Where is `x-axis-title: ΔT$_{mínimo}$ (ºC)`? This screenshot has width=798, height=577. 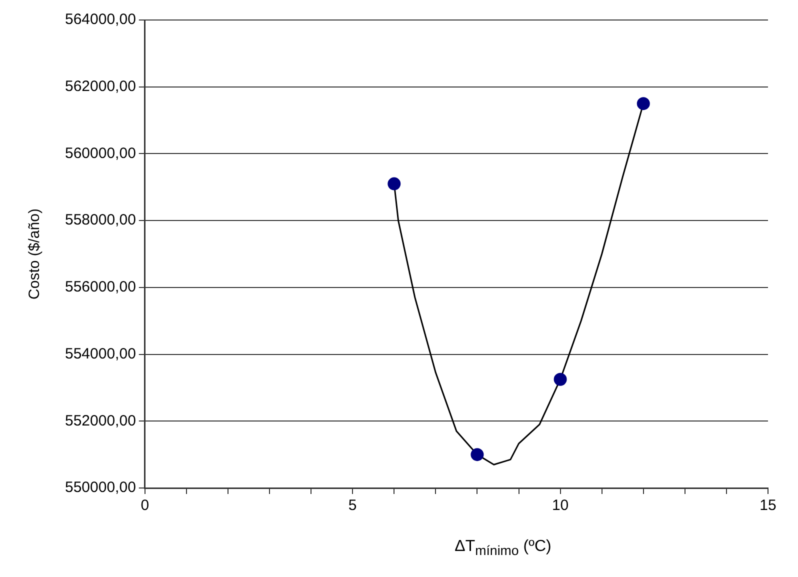 x-axis-title: ΔT$_{mínimo}$ (ºC) is located at coordinates (503, 548).